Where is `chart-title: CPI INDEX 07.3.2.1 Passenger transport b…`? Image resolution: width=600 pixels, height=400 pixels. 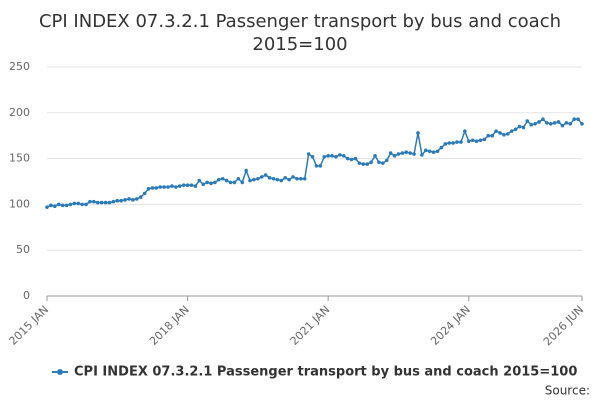
chart-title: CPI INDEX 07.3.2.1 Passenger transport b… is located at coordinates (300, 21).